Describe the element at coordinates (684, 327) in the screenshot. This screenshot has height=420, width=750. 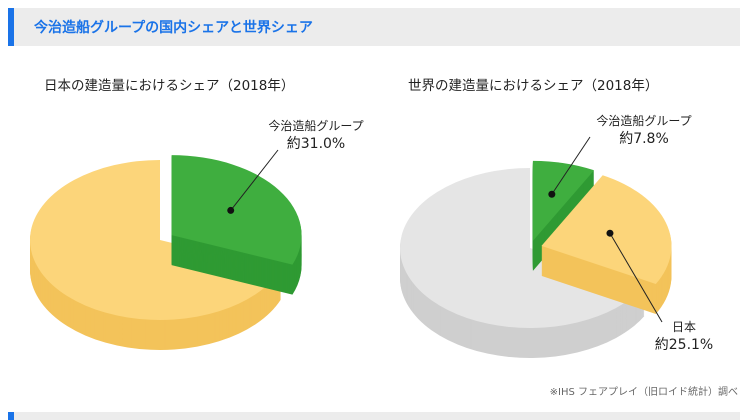
I see `world-japan-label-name: 日本` at that location.